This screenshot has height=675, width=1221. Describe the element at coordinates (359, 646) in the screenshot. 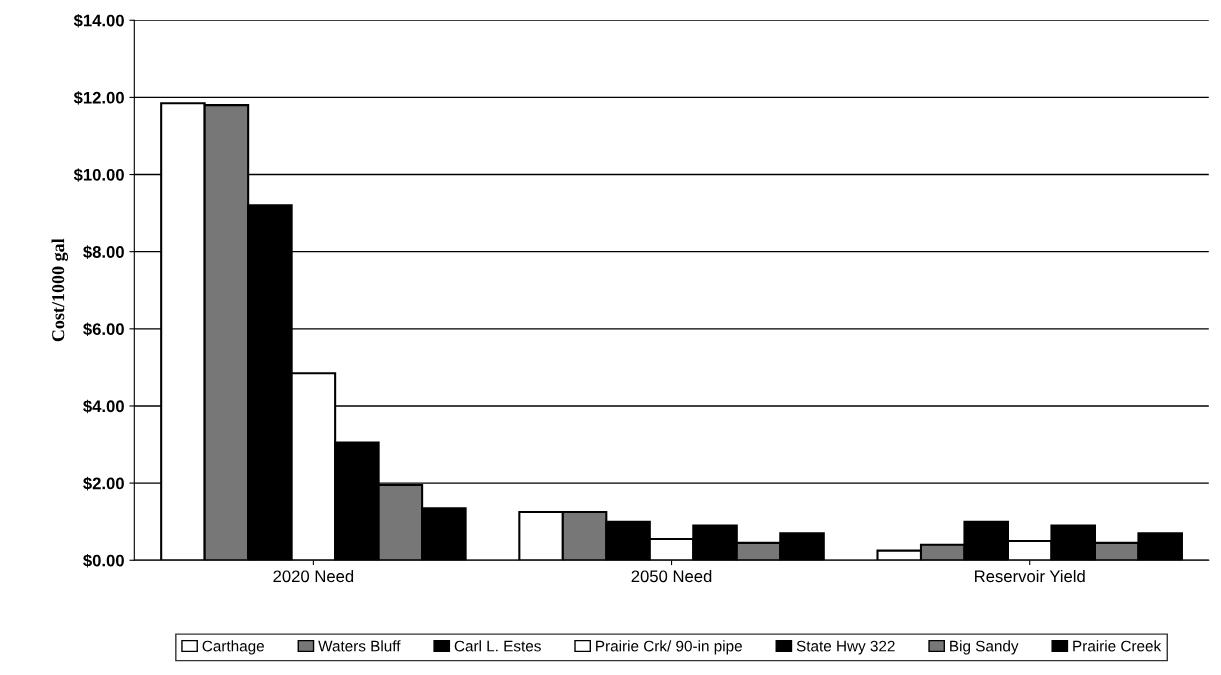

I see `legend-label: Waters Bluff` at that location.